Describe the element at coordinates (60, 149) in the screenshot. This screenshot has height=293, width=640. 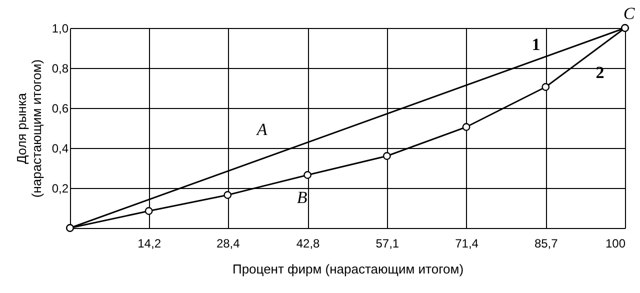
I see `y-tick-label: 0,4` at that location.